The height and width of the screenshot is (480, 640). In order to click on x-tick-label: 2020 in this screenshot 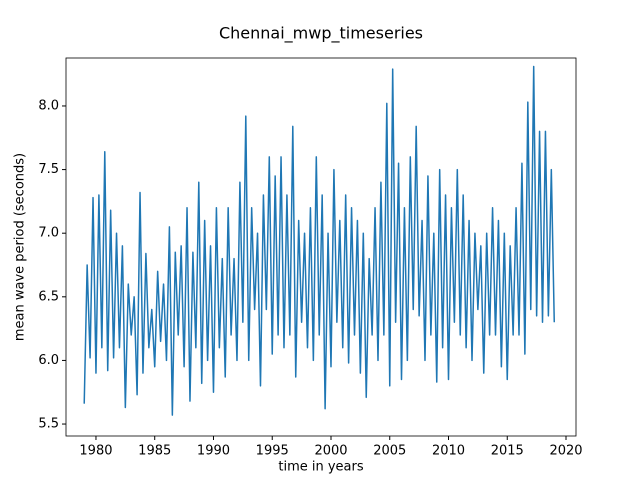, I will do `click(565, 451)`.